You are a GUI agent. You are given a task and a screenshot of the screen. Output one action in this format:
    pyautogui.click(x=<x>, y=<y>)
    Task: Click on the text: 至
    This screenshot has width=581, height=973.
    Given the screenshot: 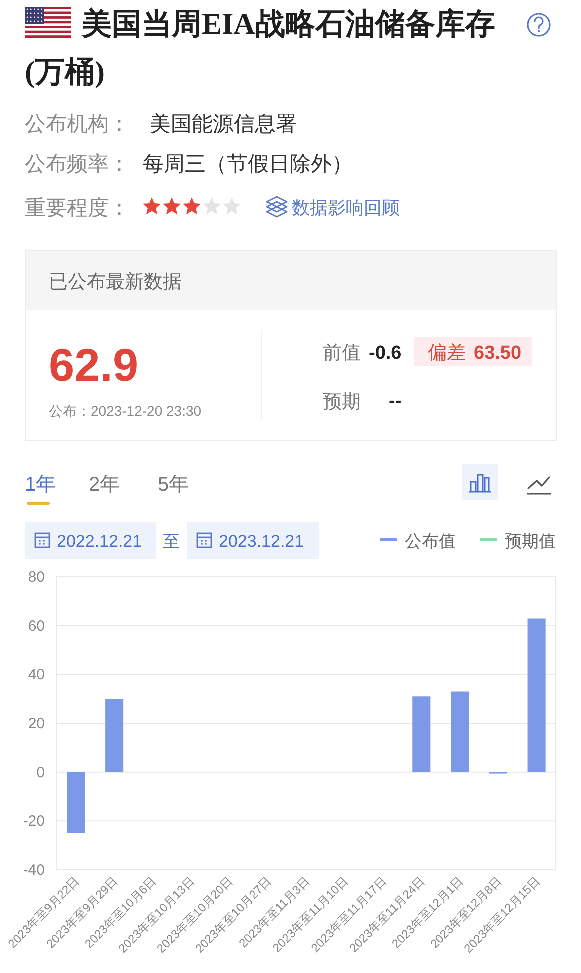 What is the action you would take?
    pyautogui.click(x=171, y=541)
    